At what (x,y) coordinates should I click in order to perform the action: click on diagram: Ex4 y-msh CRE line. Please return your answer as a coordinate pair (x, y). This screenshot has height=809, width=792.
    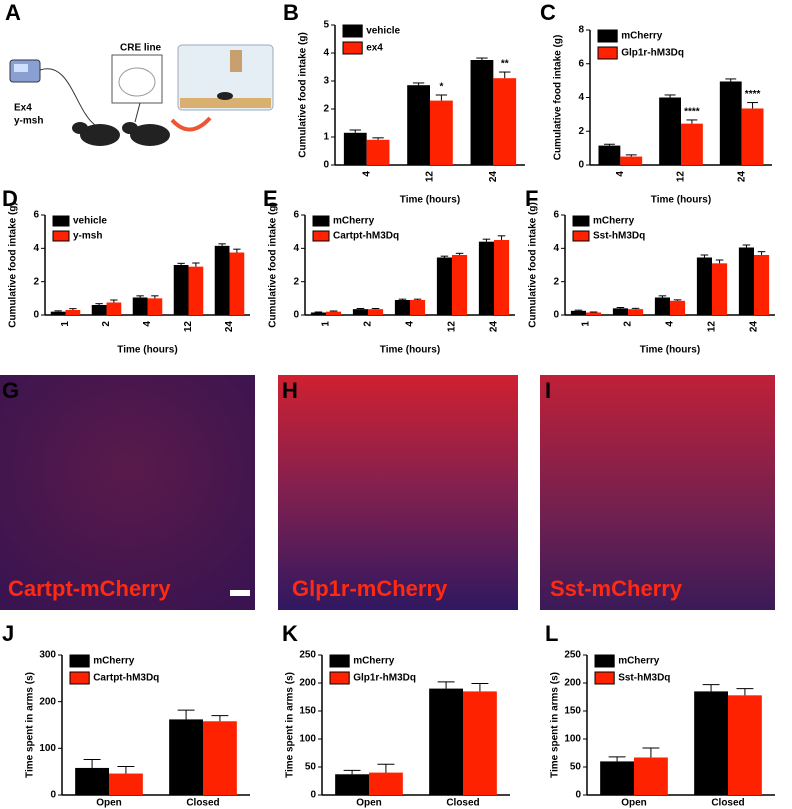
    Looking at the image, I should click on (141, 94).